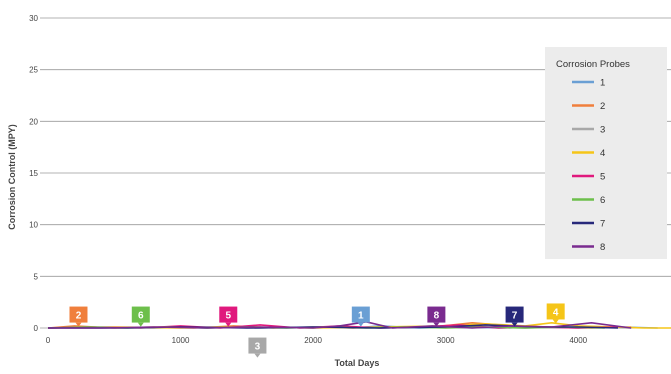 This screenshot has height=374, width=671. I want to click on legend-label-6: 6, so click(602, 200).